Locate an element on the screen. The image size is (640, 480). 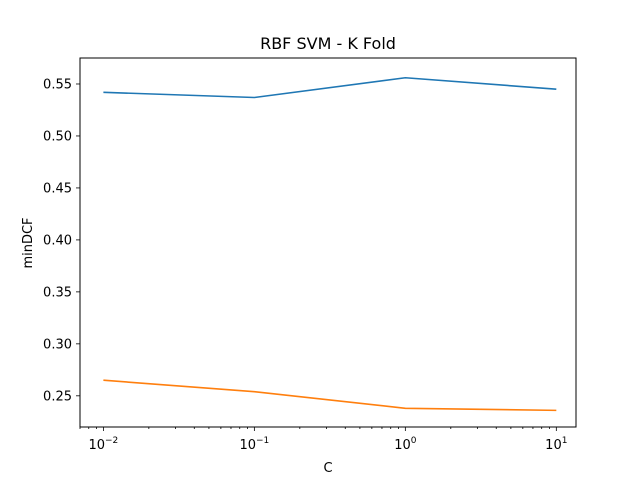
y-tick-label: 0.55 is located at coordinates (57, 84).